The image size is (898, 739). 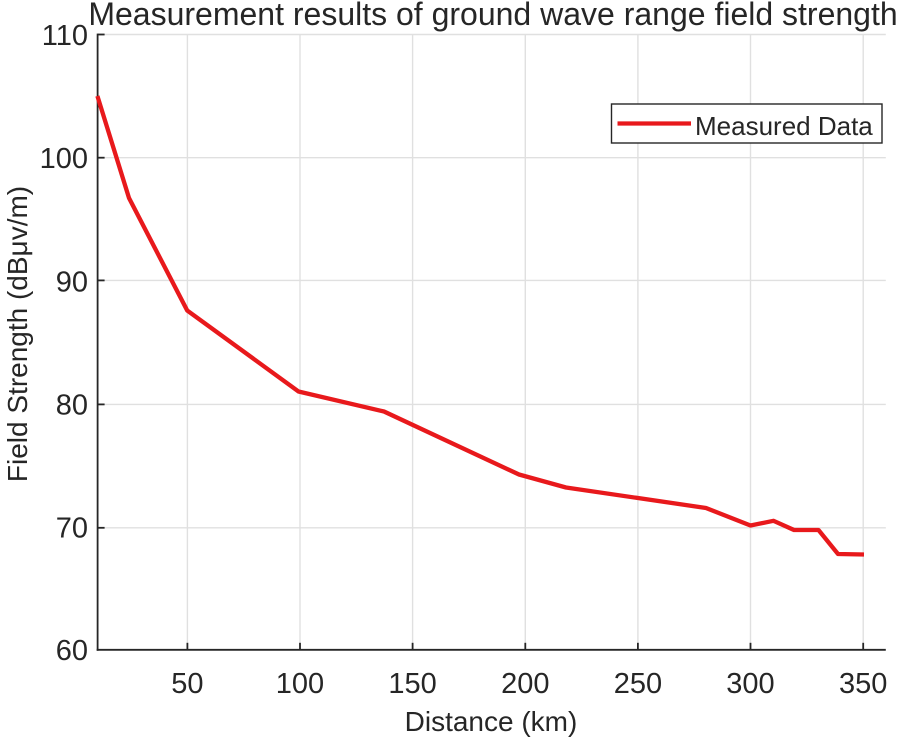 I want to click on svg-text: 250, so click(x=638, y=684).